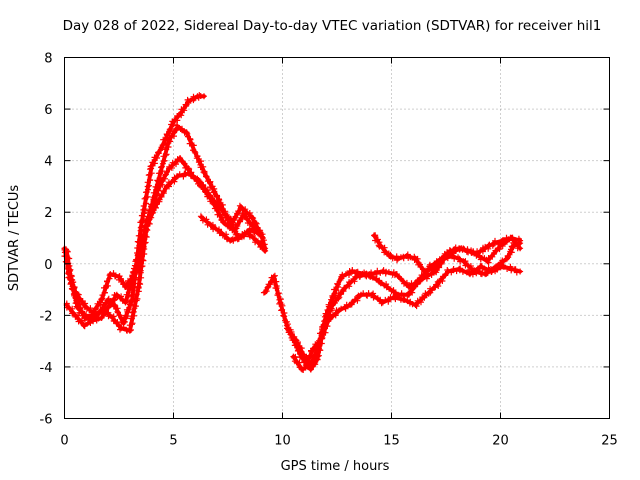 This screenshot has height=480, width=640. What do you see at coordinates (282, 441) in the screenshot?
I see `x-tick-label: 10` at bounding box center [282, 441].